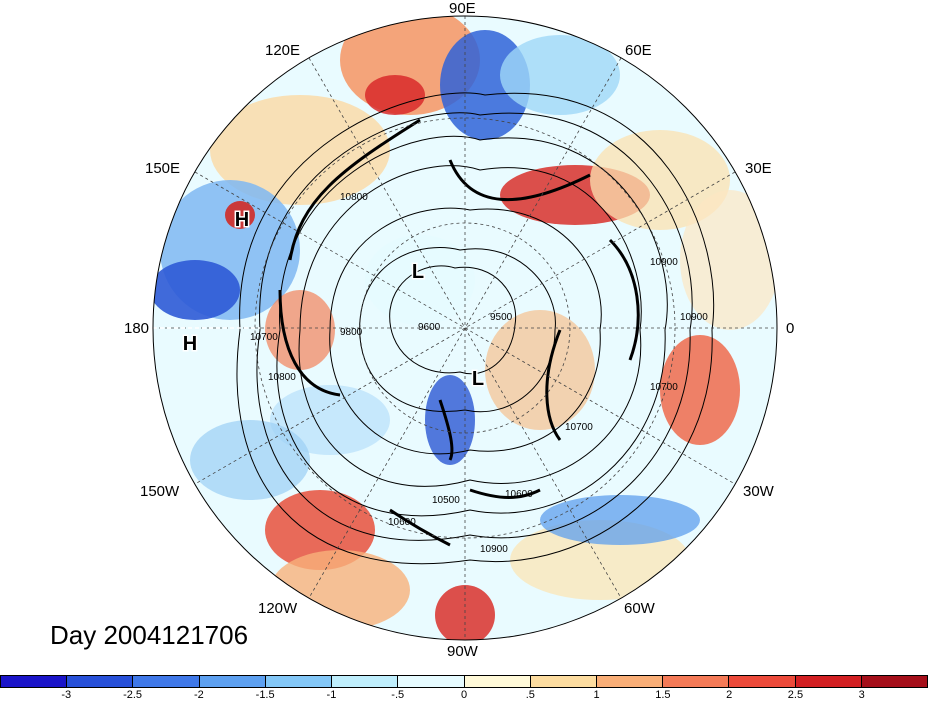 The height and width of the screenshot is (702, 928). I want to click on colorbar-tick-label: -3, so click(66, 695).